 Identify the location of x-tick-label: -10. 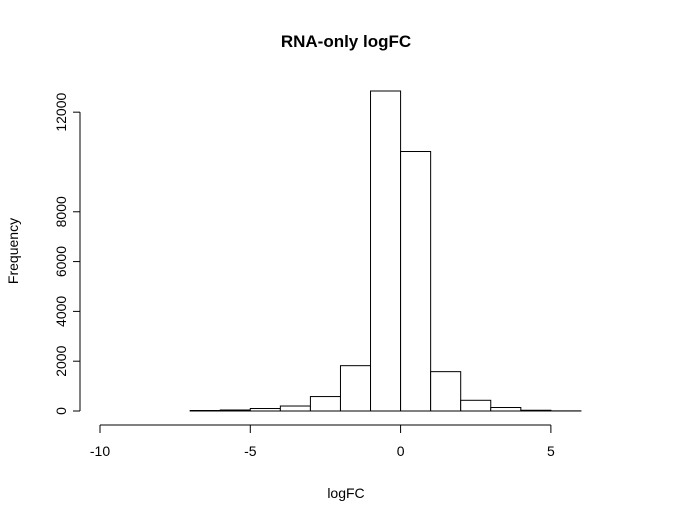
(100, 451).